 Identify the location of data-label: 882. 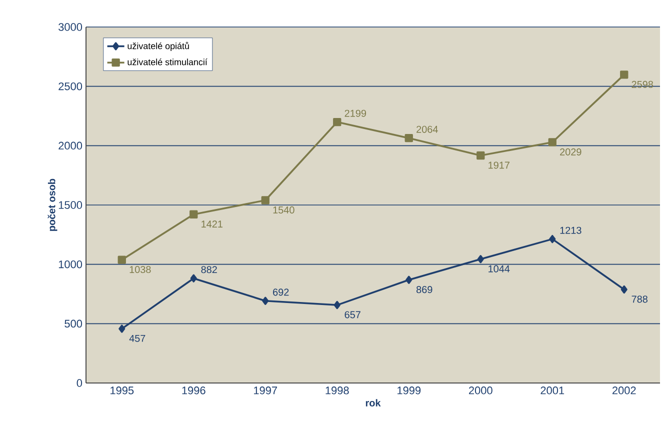
(209, 270).